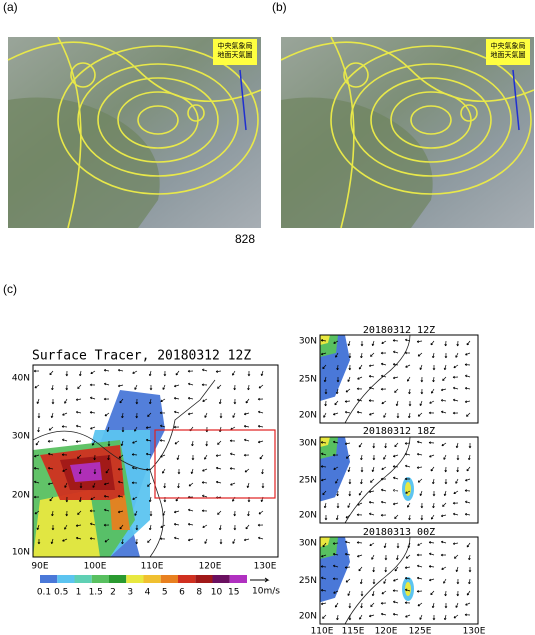  What do you see at coordinates (79, 593) in the screenshot?
I see `colorbar-label: 1` at bounding box center [79, 593].